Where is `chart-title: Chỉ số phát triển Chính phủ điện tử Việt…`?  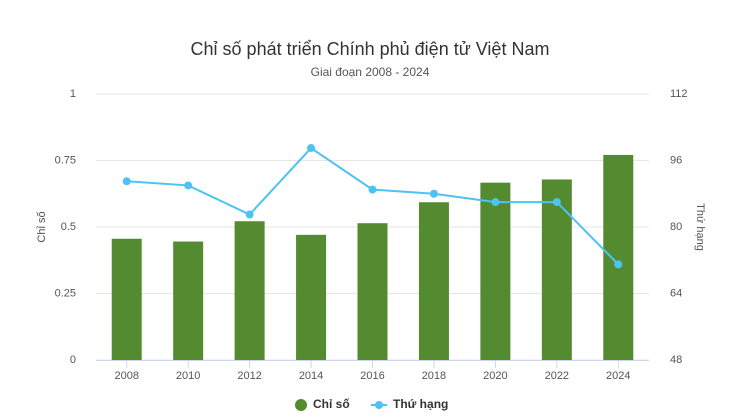 chart-title: Chỉ số phát triển Chính phủ điện tử Việt… is located at coordinates (370, 49).